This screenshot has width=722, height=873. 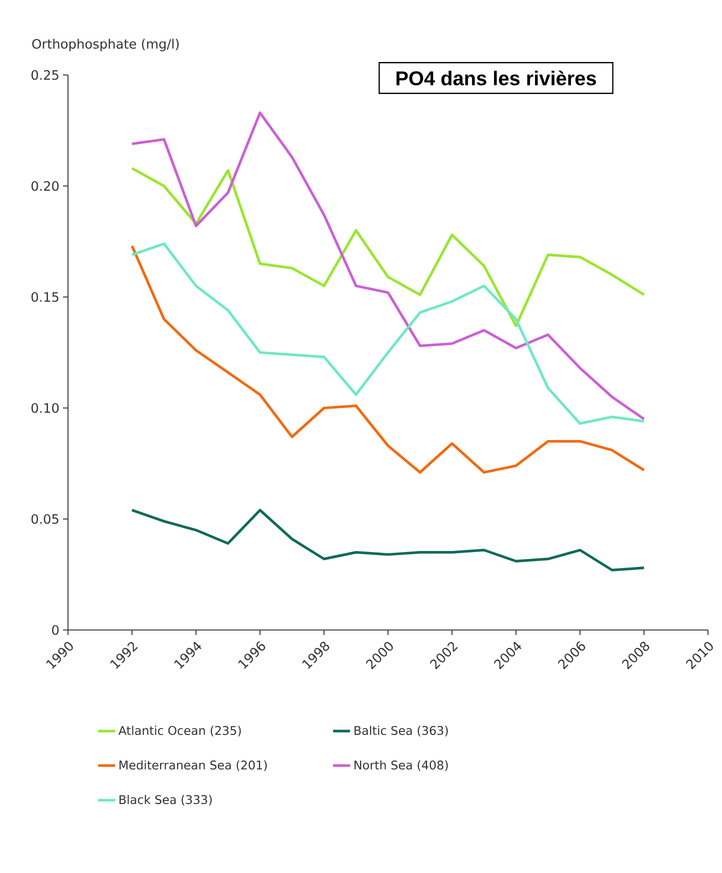 I want to click on chart-title: PO4 dans les rivières, so click(x=496, y=78).